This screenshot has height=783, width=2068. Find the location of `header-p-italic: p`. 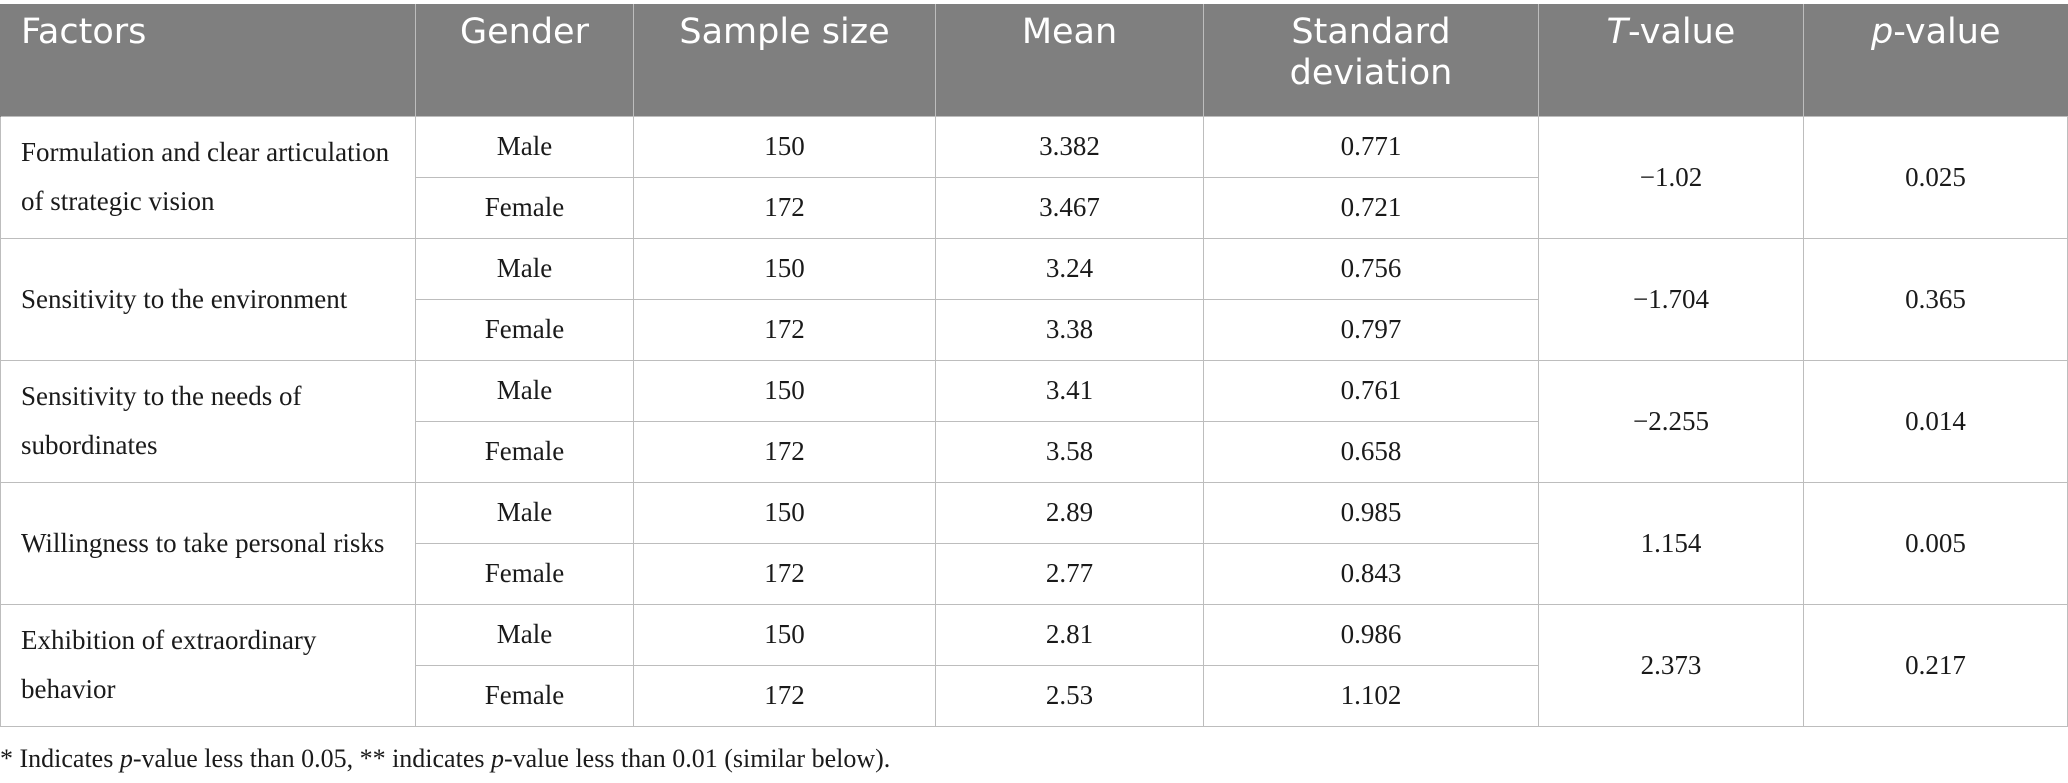

header-p-italic: p is located at coordinates (1882, 32).